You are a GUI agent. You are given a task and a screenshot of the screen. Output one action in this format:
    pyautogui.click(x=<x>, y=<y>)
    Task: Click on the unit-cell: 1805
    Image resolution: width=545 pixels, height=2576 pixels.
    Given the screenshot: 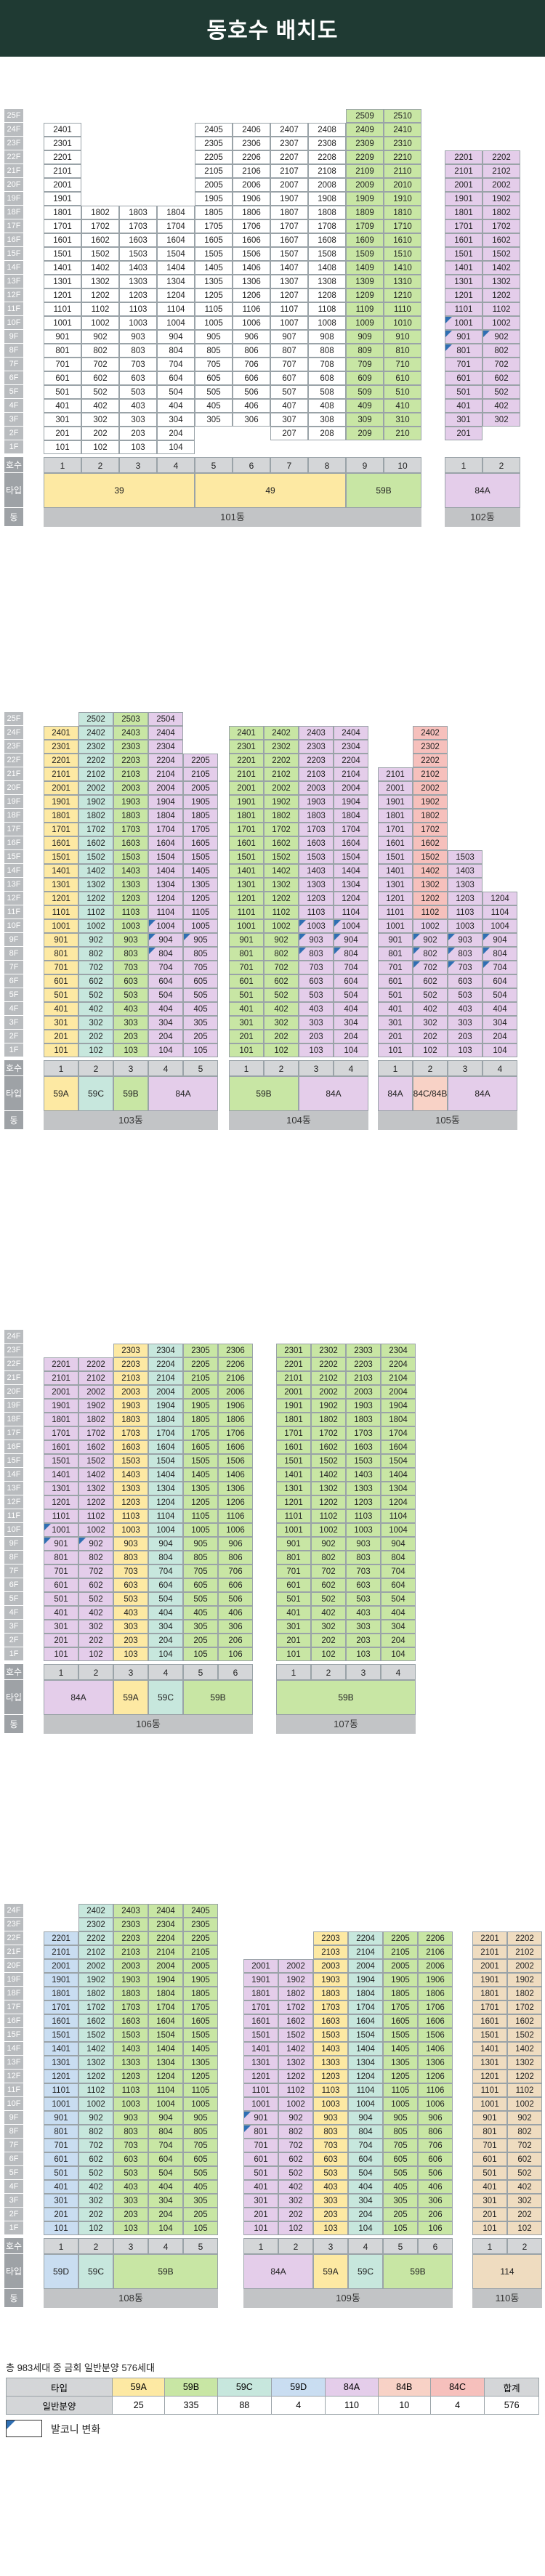 What is the action you would take?
    pyautogui.click(x=200, y=1994)
    